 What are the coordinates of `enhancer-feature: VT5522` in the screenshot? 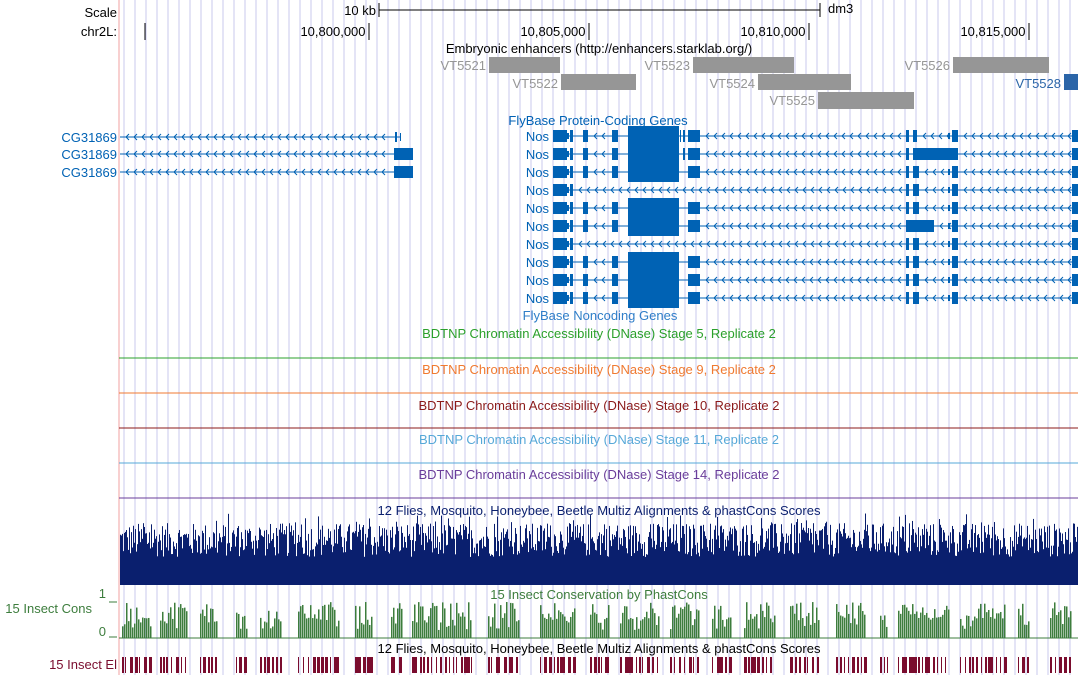 It's located at (574, 82).